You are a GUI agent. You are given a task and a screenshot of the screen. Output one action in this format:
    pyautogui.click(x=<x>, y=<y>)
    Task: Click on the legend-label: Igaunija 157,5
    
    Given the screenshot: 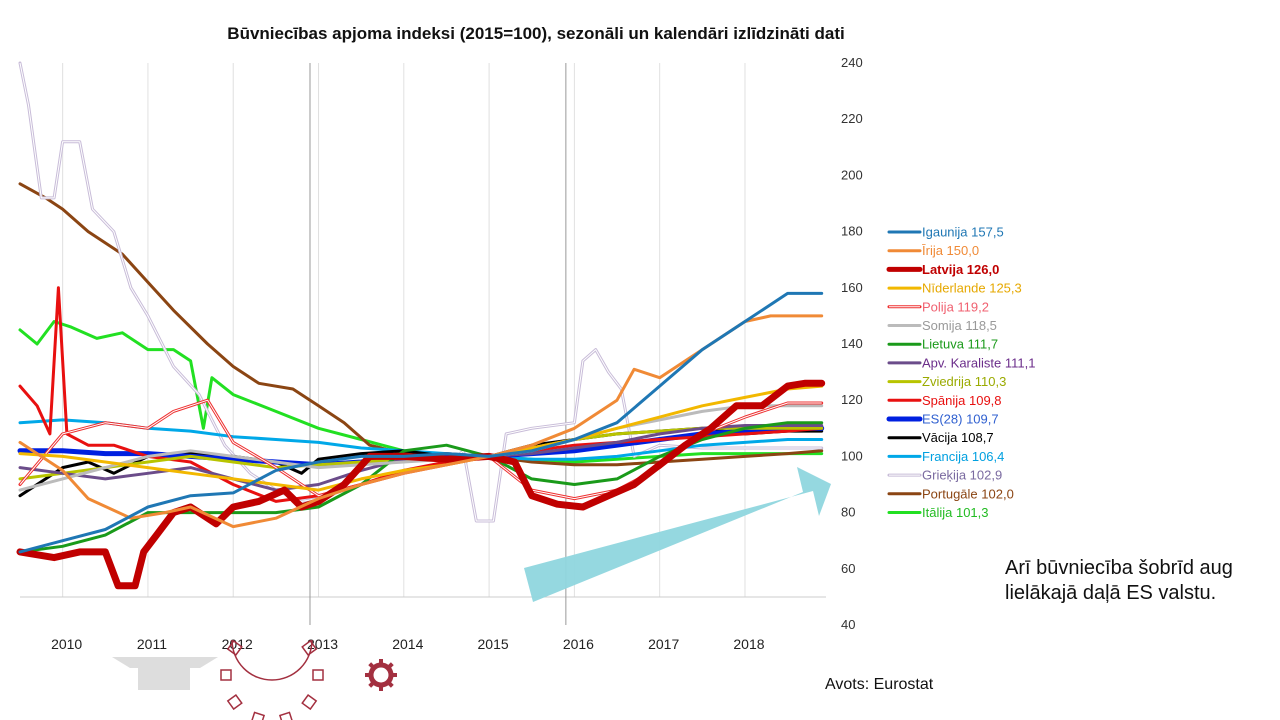 What is the action you would take?
    pyautogui.click(x=963, y=232)
    